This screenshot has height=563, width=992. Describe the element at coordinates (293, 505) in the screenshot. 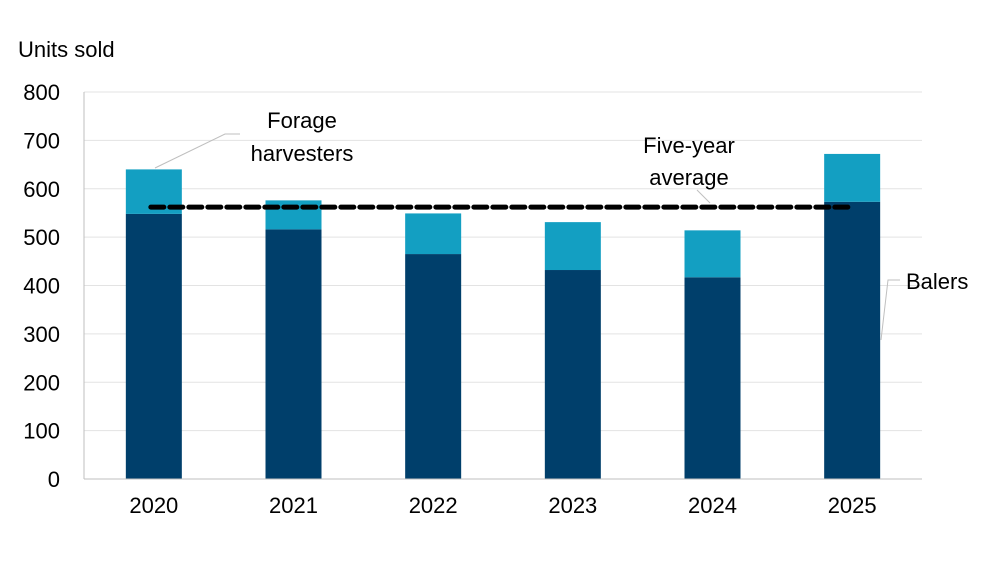

I see `x-tick-label: 2021` at that location.